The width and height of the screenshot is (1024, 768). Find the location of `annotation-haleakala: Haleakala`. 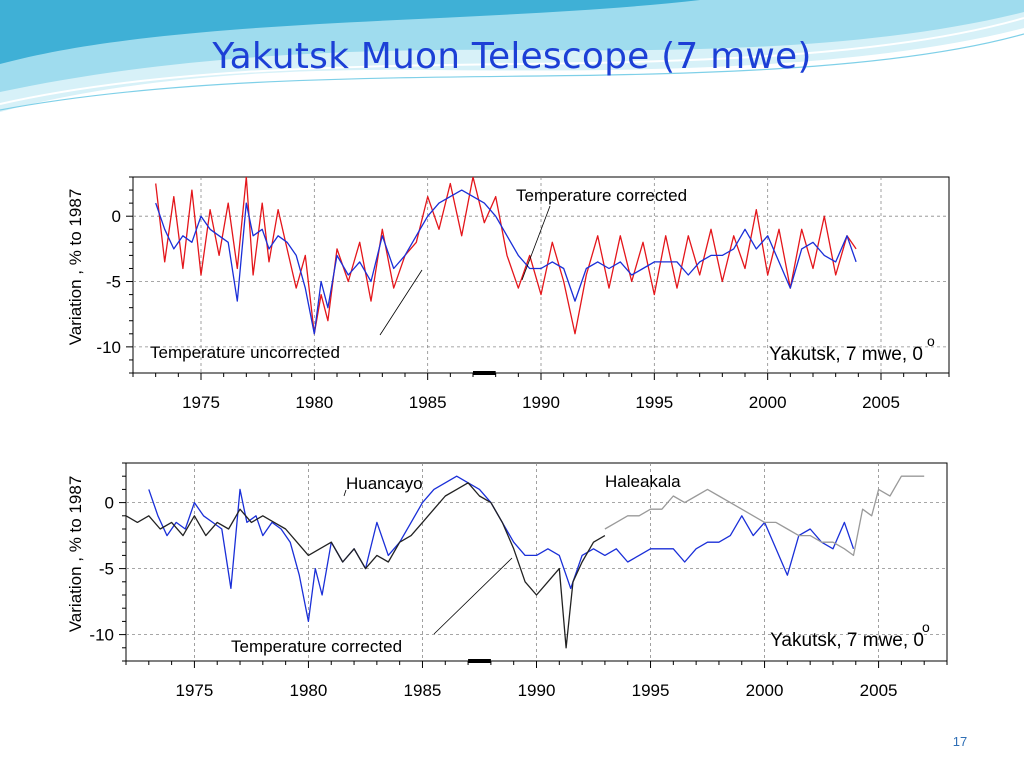

annotation-haleakala: Haleakala is located at coordinates (643, 481).